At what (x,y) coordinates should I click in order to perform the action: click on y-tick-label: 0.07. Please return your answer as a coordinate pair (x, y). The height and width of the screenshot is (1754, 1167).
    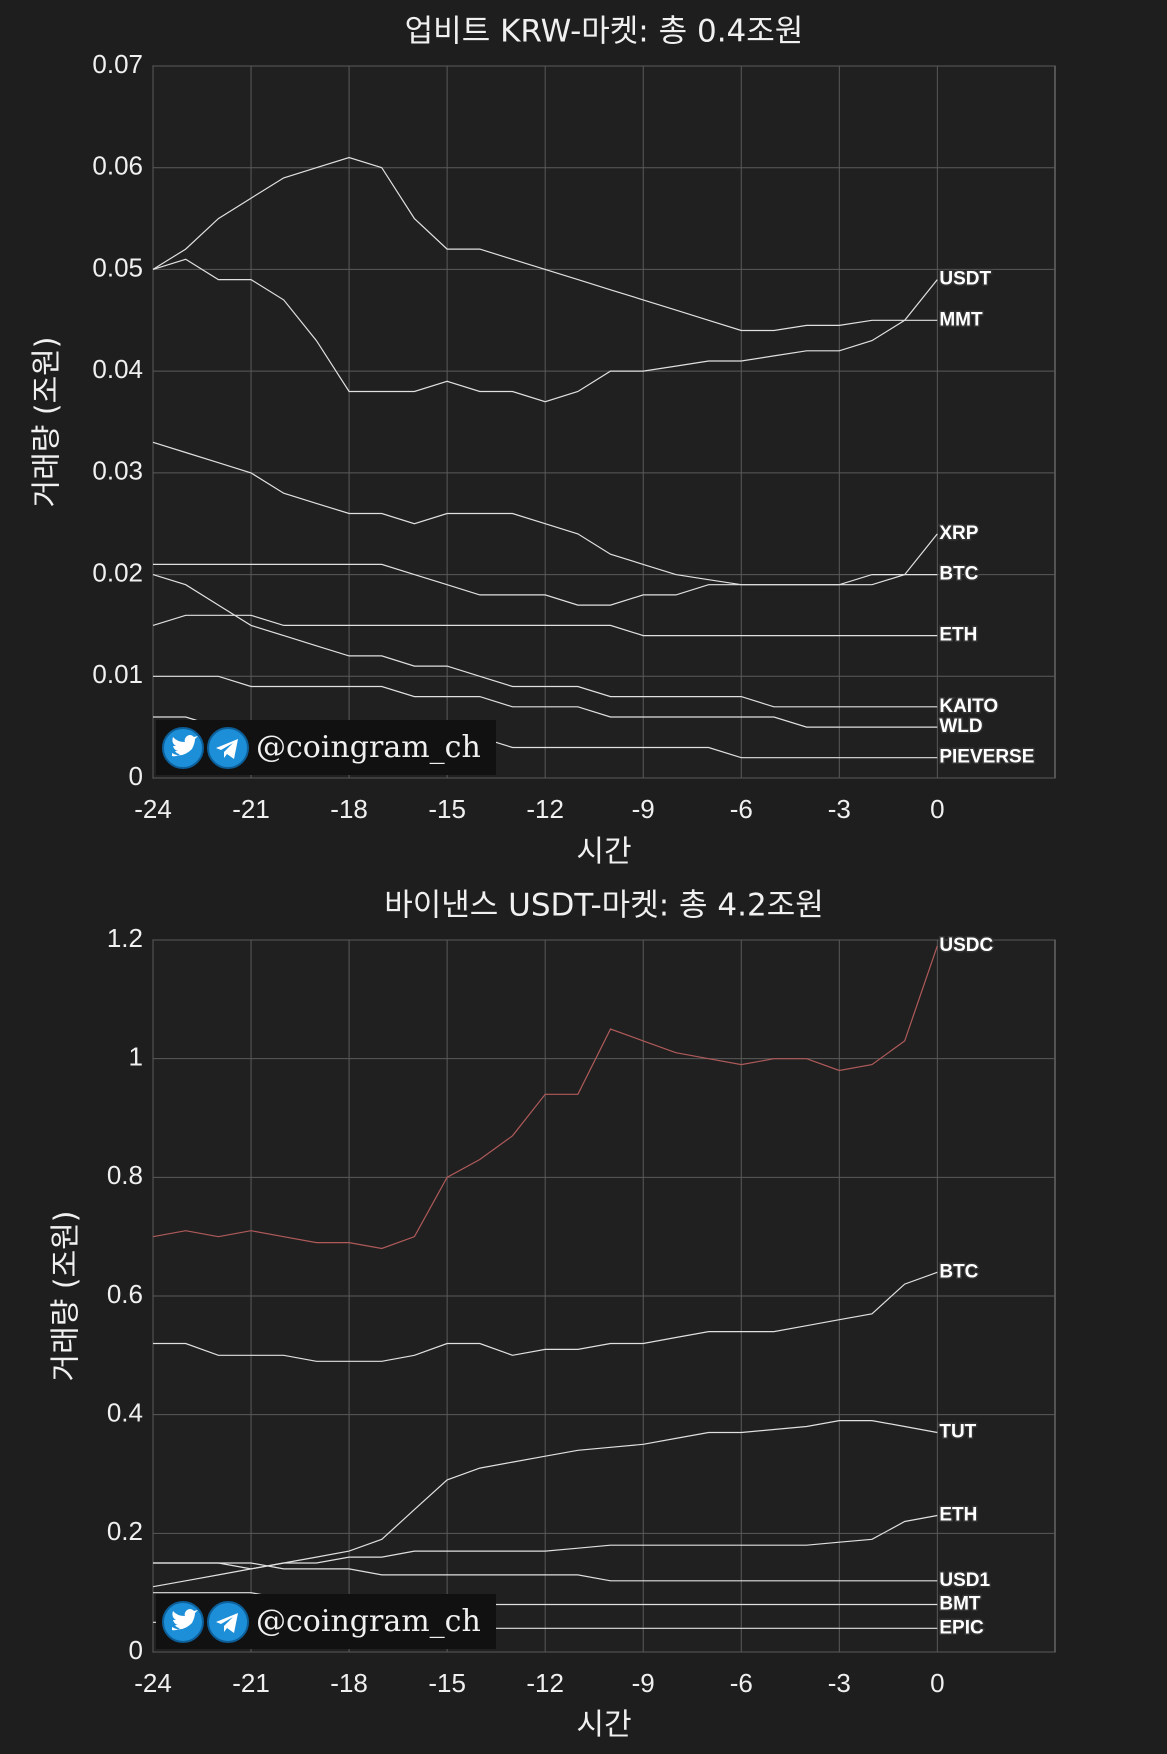
    Looking at the image, I should click on (117, 64).